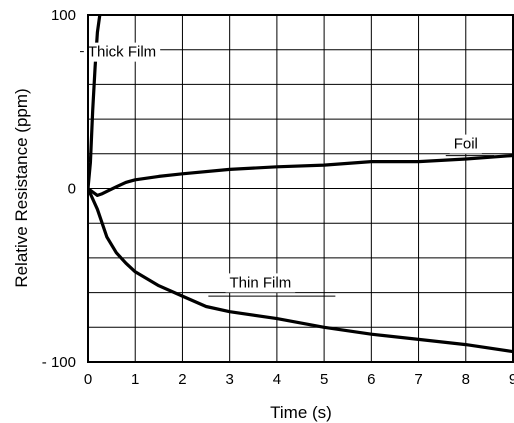  What do you see at coordinates (63, 15) in the screenshot?
I see `y-tick-label: 100` at bounding box center [63, 15].